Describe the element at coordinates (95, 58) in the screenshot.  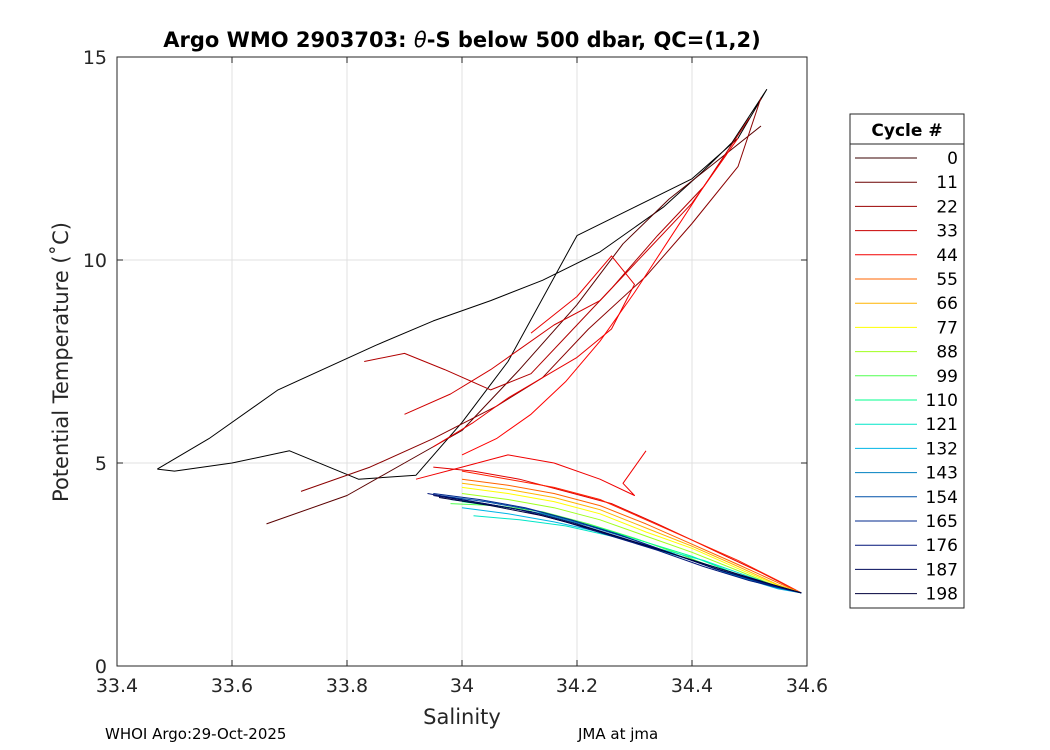
I see `y-tick-label: 15` at that location.